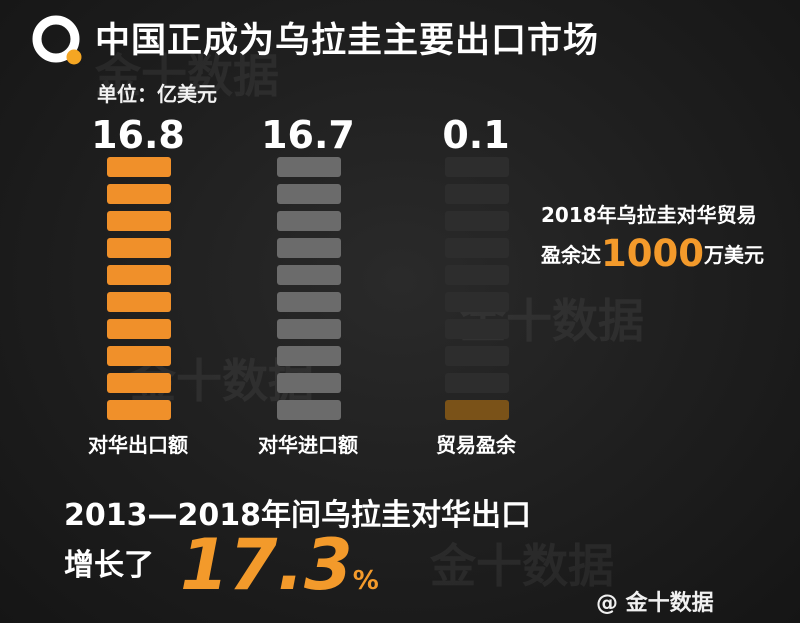 Image resolution: width=800 pixels, height=623 pixels. I want to click on unit-label: 单位：亿美元, so click(157, 94).